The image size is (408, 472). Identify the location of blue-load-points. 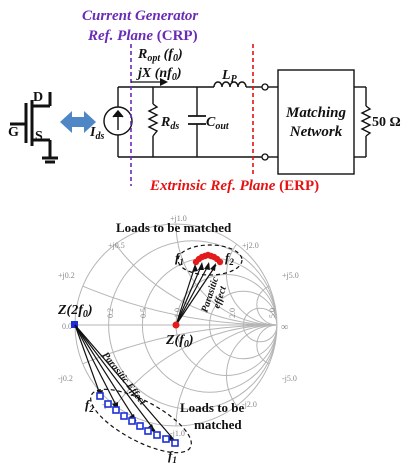
(137, 419).